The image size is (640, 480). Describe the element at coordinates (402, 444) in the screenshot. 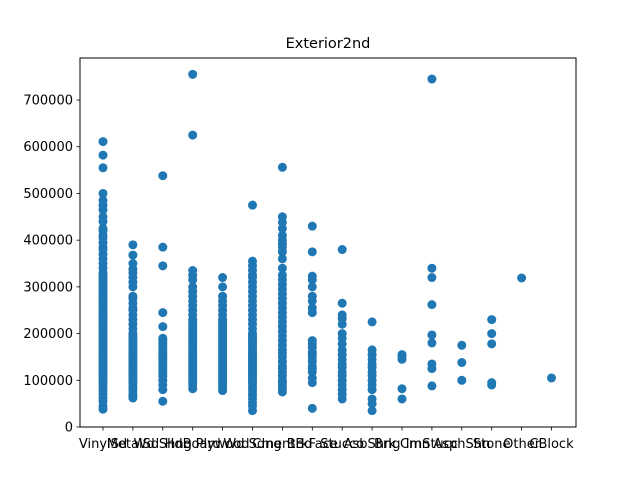

I see `x-tick-label: Brk Cmn` at that location.